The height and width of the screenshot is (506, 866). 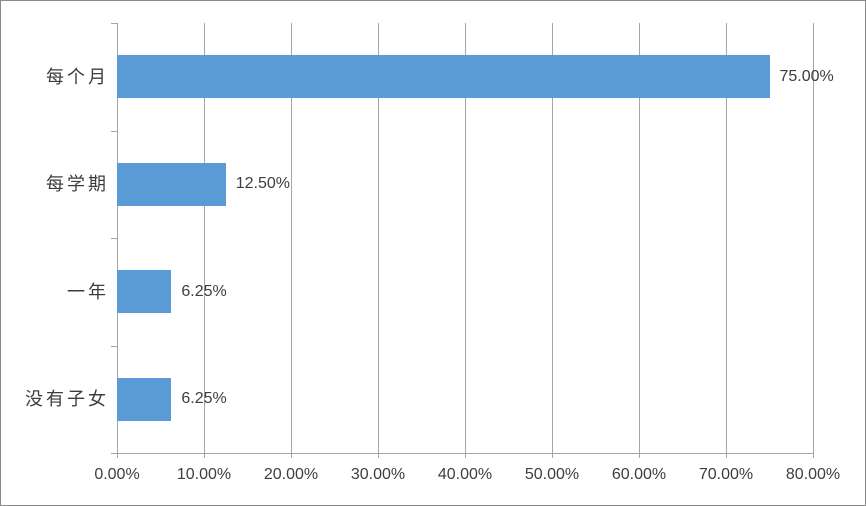 I want to click on x-axis-tick-label: 80.00%, so click(x=813, y=474).